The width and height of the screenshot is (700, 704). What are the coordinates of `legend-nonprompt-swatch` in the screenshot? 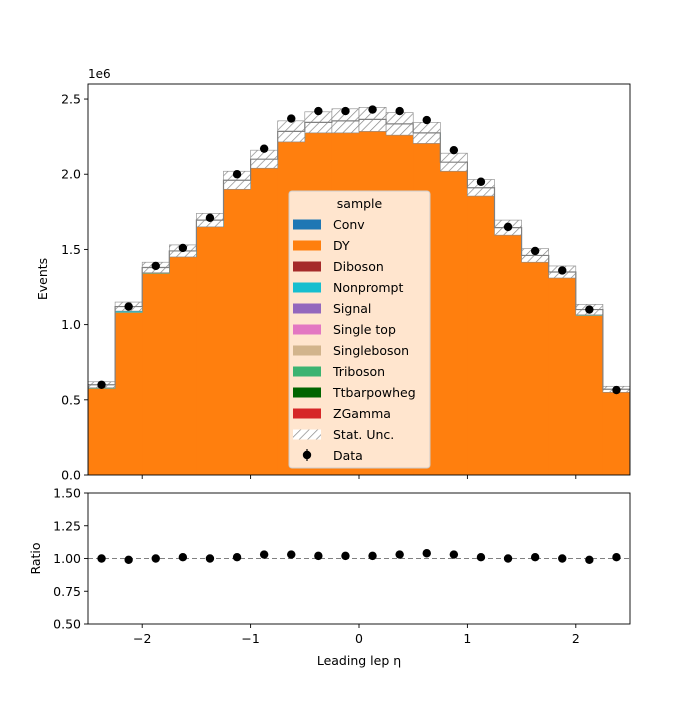 It's located at (307, 287).